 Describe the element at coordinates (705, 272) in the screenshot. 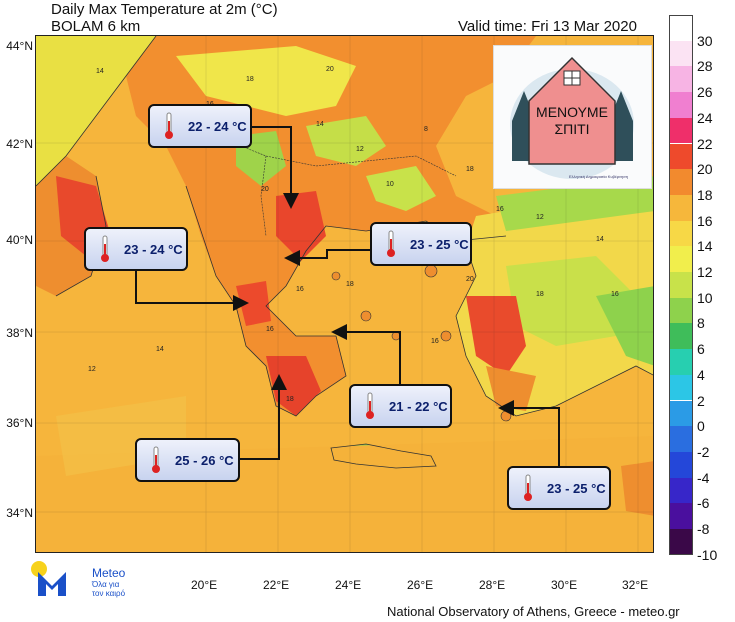

I see `colorbar-tick: 12` at that location.